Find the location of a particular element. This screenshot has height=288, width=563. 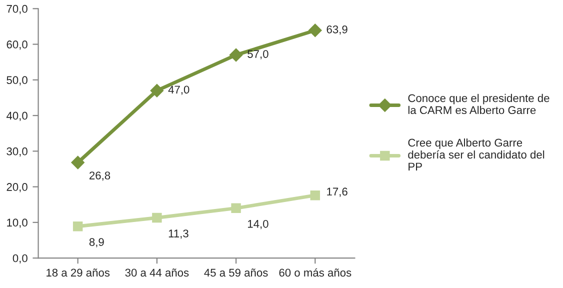

data-label: 57,0 is located at coordinates (258, 55).